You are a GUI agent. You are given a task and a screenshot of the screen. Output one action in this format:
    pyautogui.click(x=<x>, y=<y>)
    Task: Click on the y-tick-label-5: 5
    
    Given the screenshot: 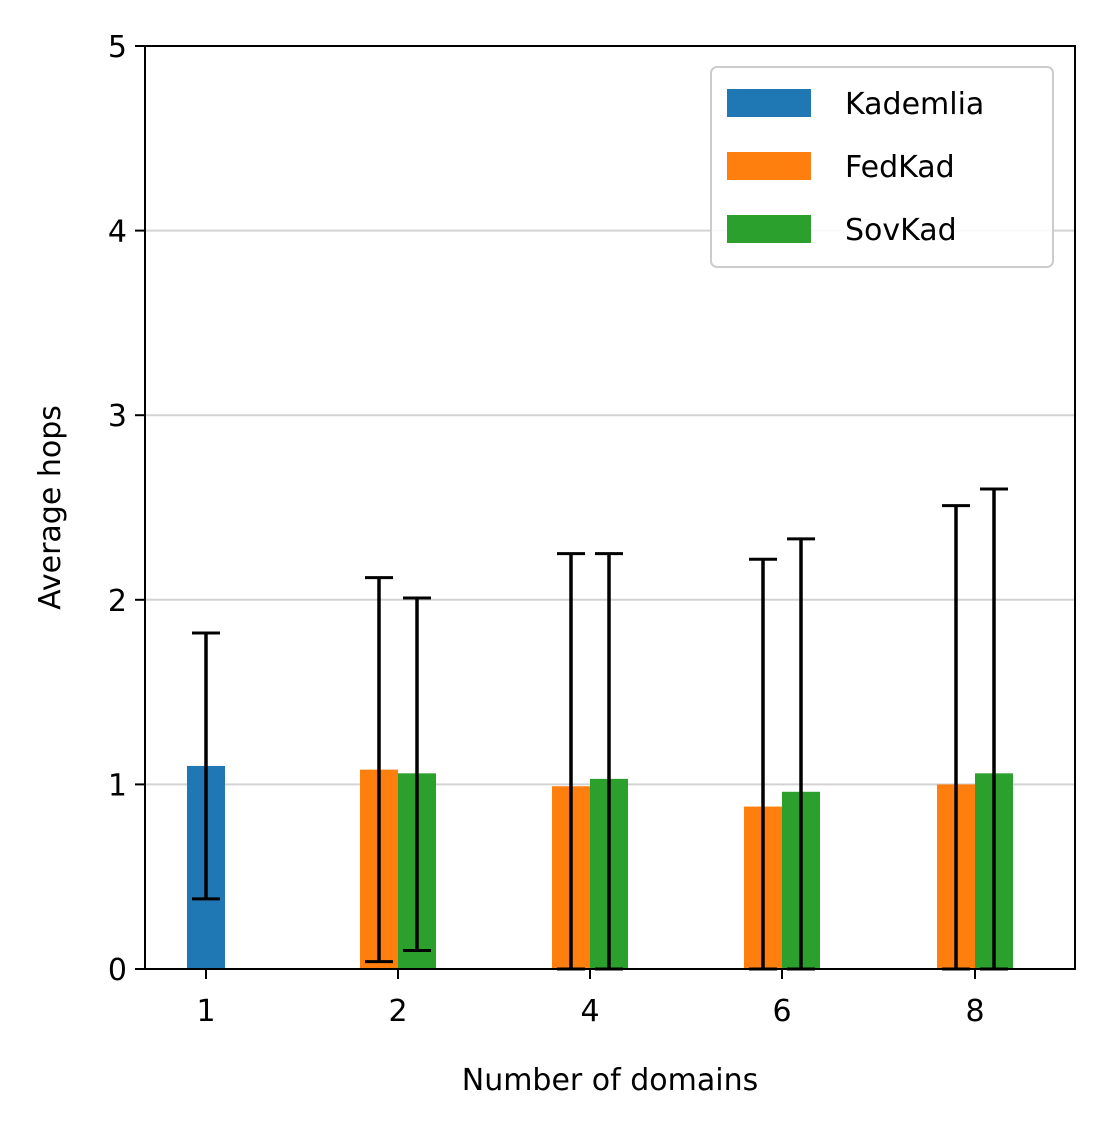 What is the action you would take?
    pyautogui.click(x=117, y=47)
    